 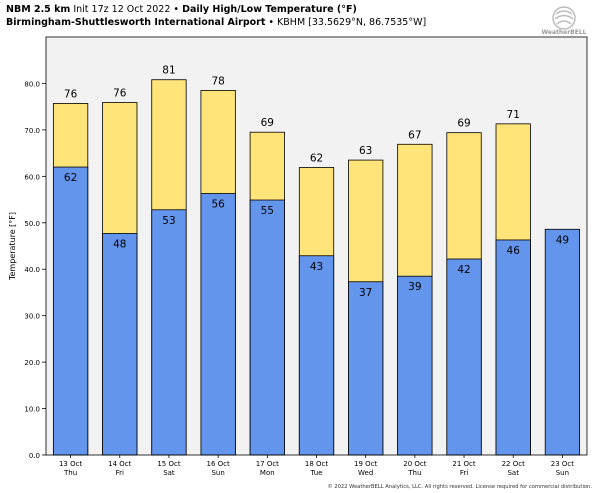 I want to click on x-tick-label-date: 13 Oct, so click(x=70, y=464).